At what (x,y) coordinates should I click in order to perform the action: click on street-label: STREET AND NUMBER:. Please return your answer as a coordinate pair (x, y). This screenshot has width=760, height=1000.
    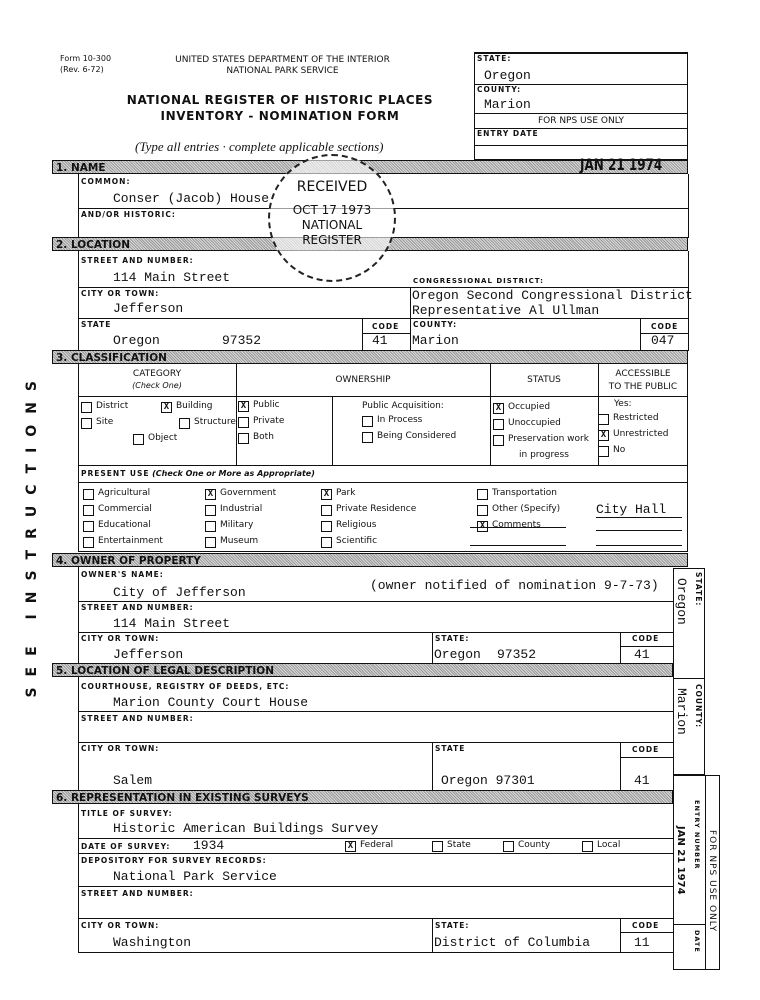
    Looking at the image, I should click on (137, 260).